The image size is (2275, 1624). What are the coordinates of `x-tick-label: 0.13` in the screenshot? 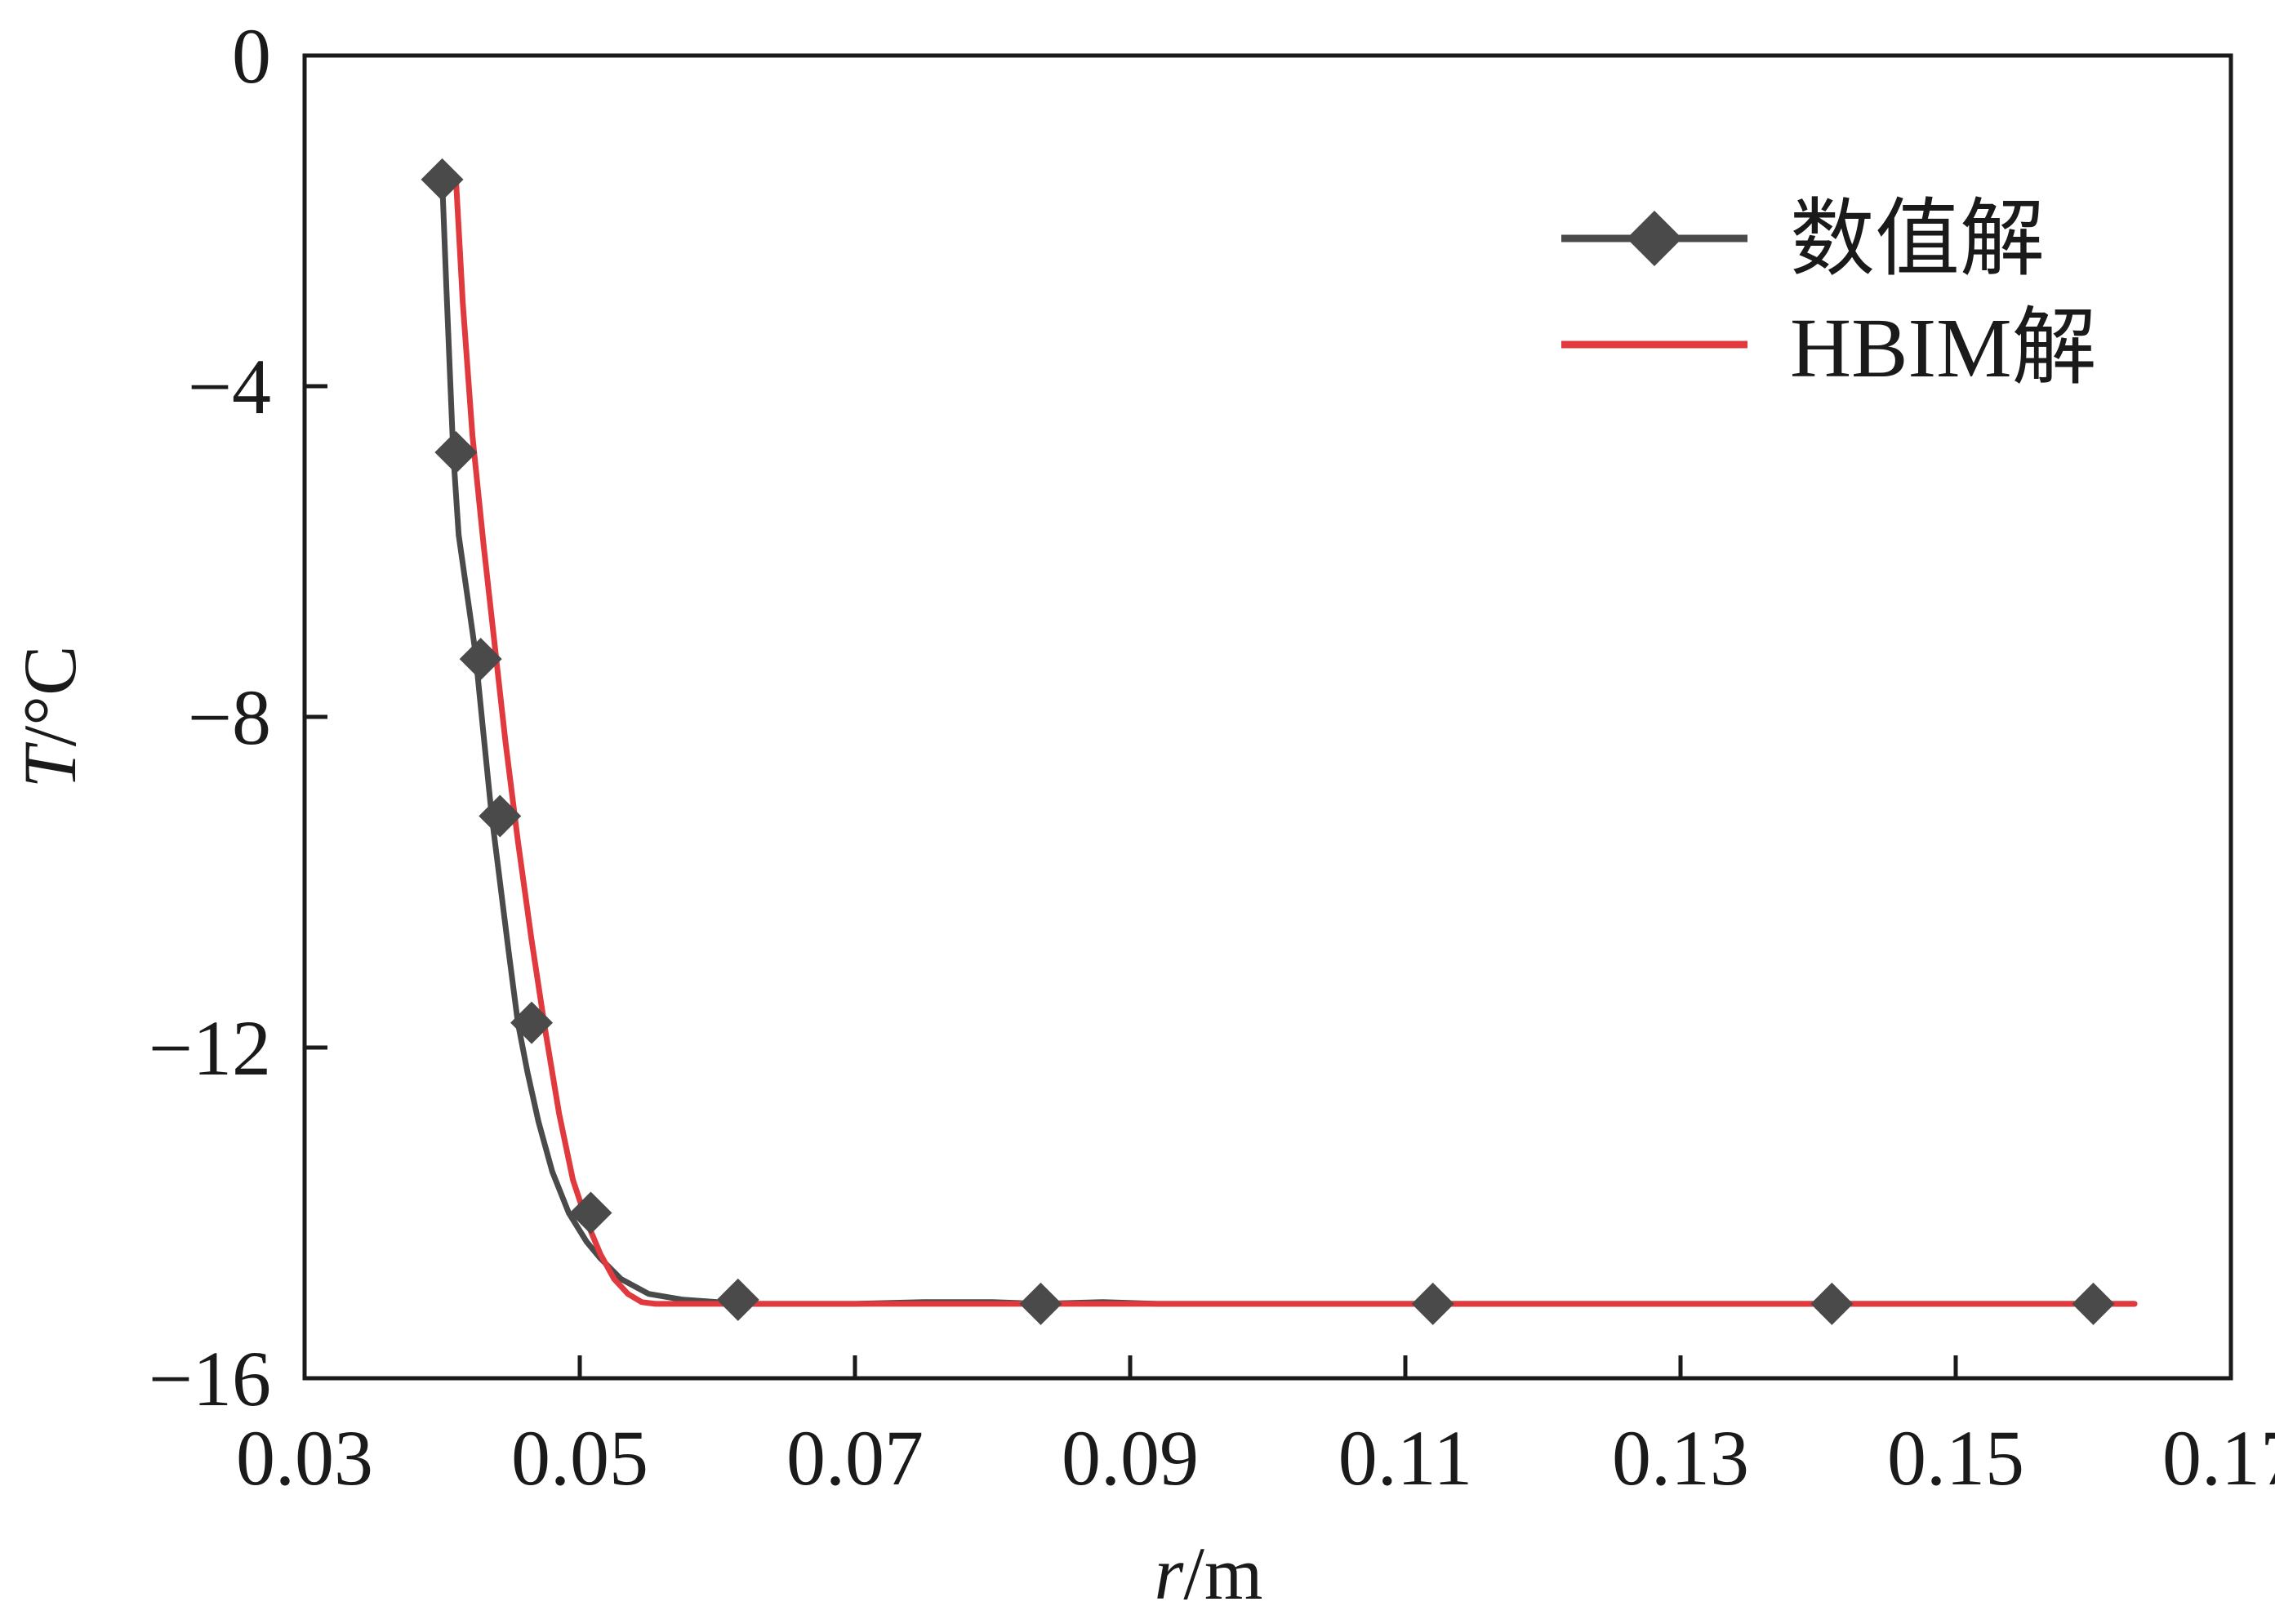 It's located at (1680, 1458).